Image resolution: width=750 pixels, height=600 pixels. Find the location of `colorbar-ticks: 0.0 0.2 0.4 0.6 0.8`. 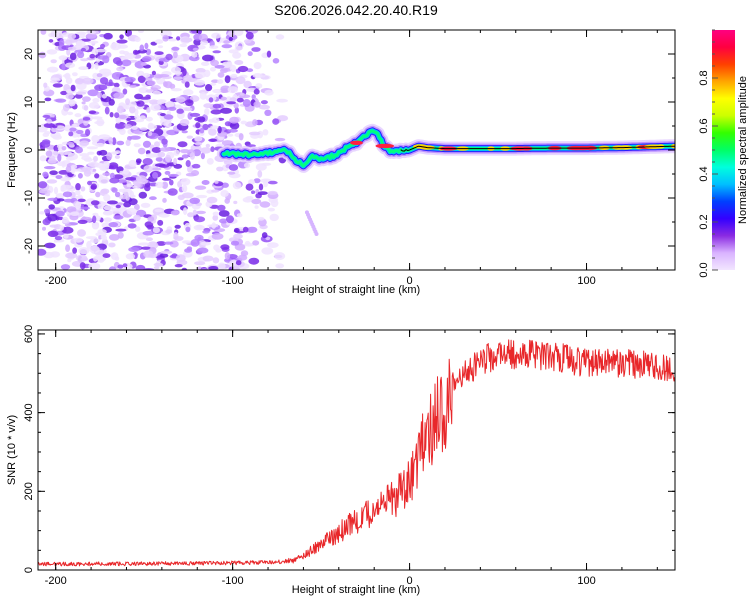

colorbar-ticks: 0.0 0.2 0.4 0.6 0.8 is located at coordinates (708, 153).